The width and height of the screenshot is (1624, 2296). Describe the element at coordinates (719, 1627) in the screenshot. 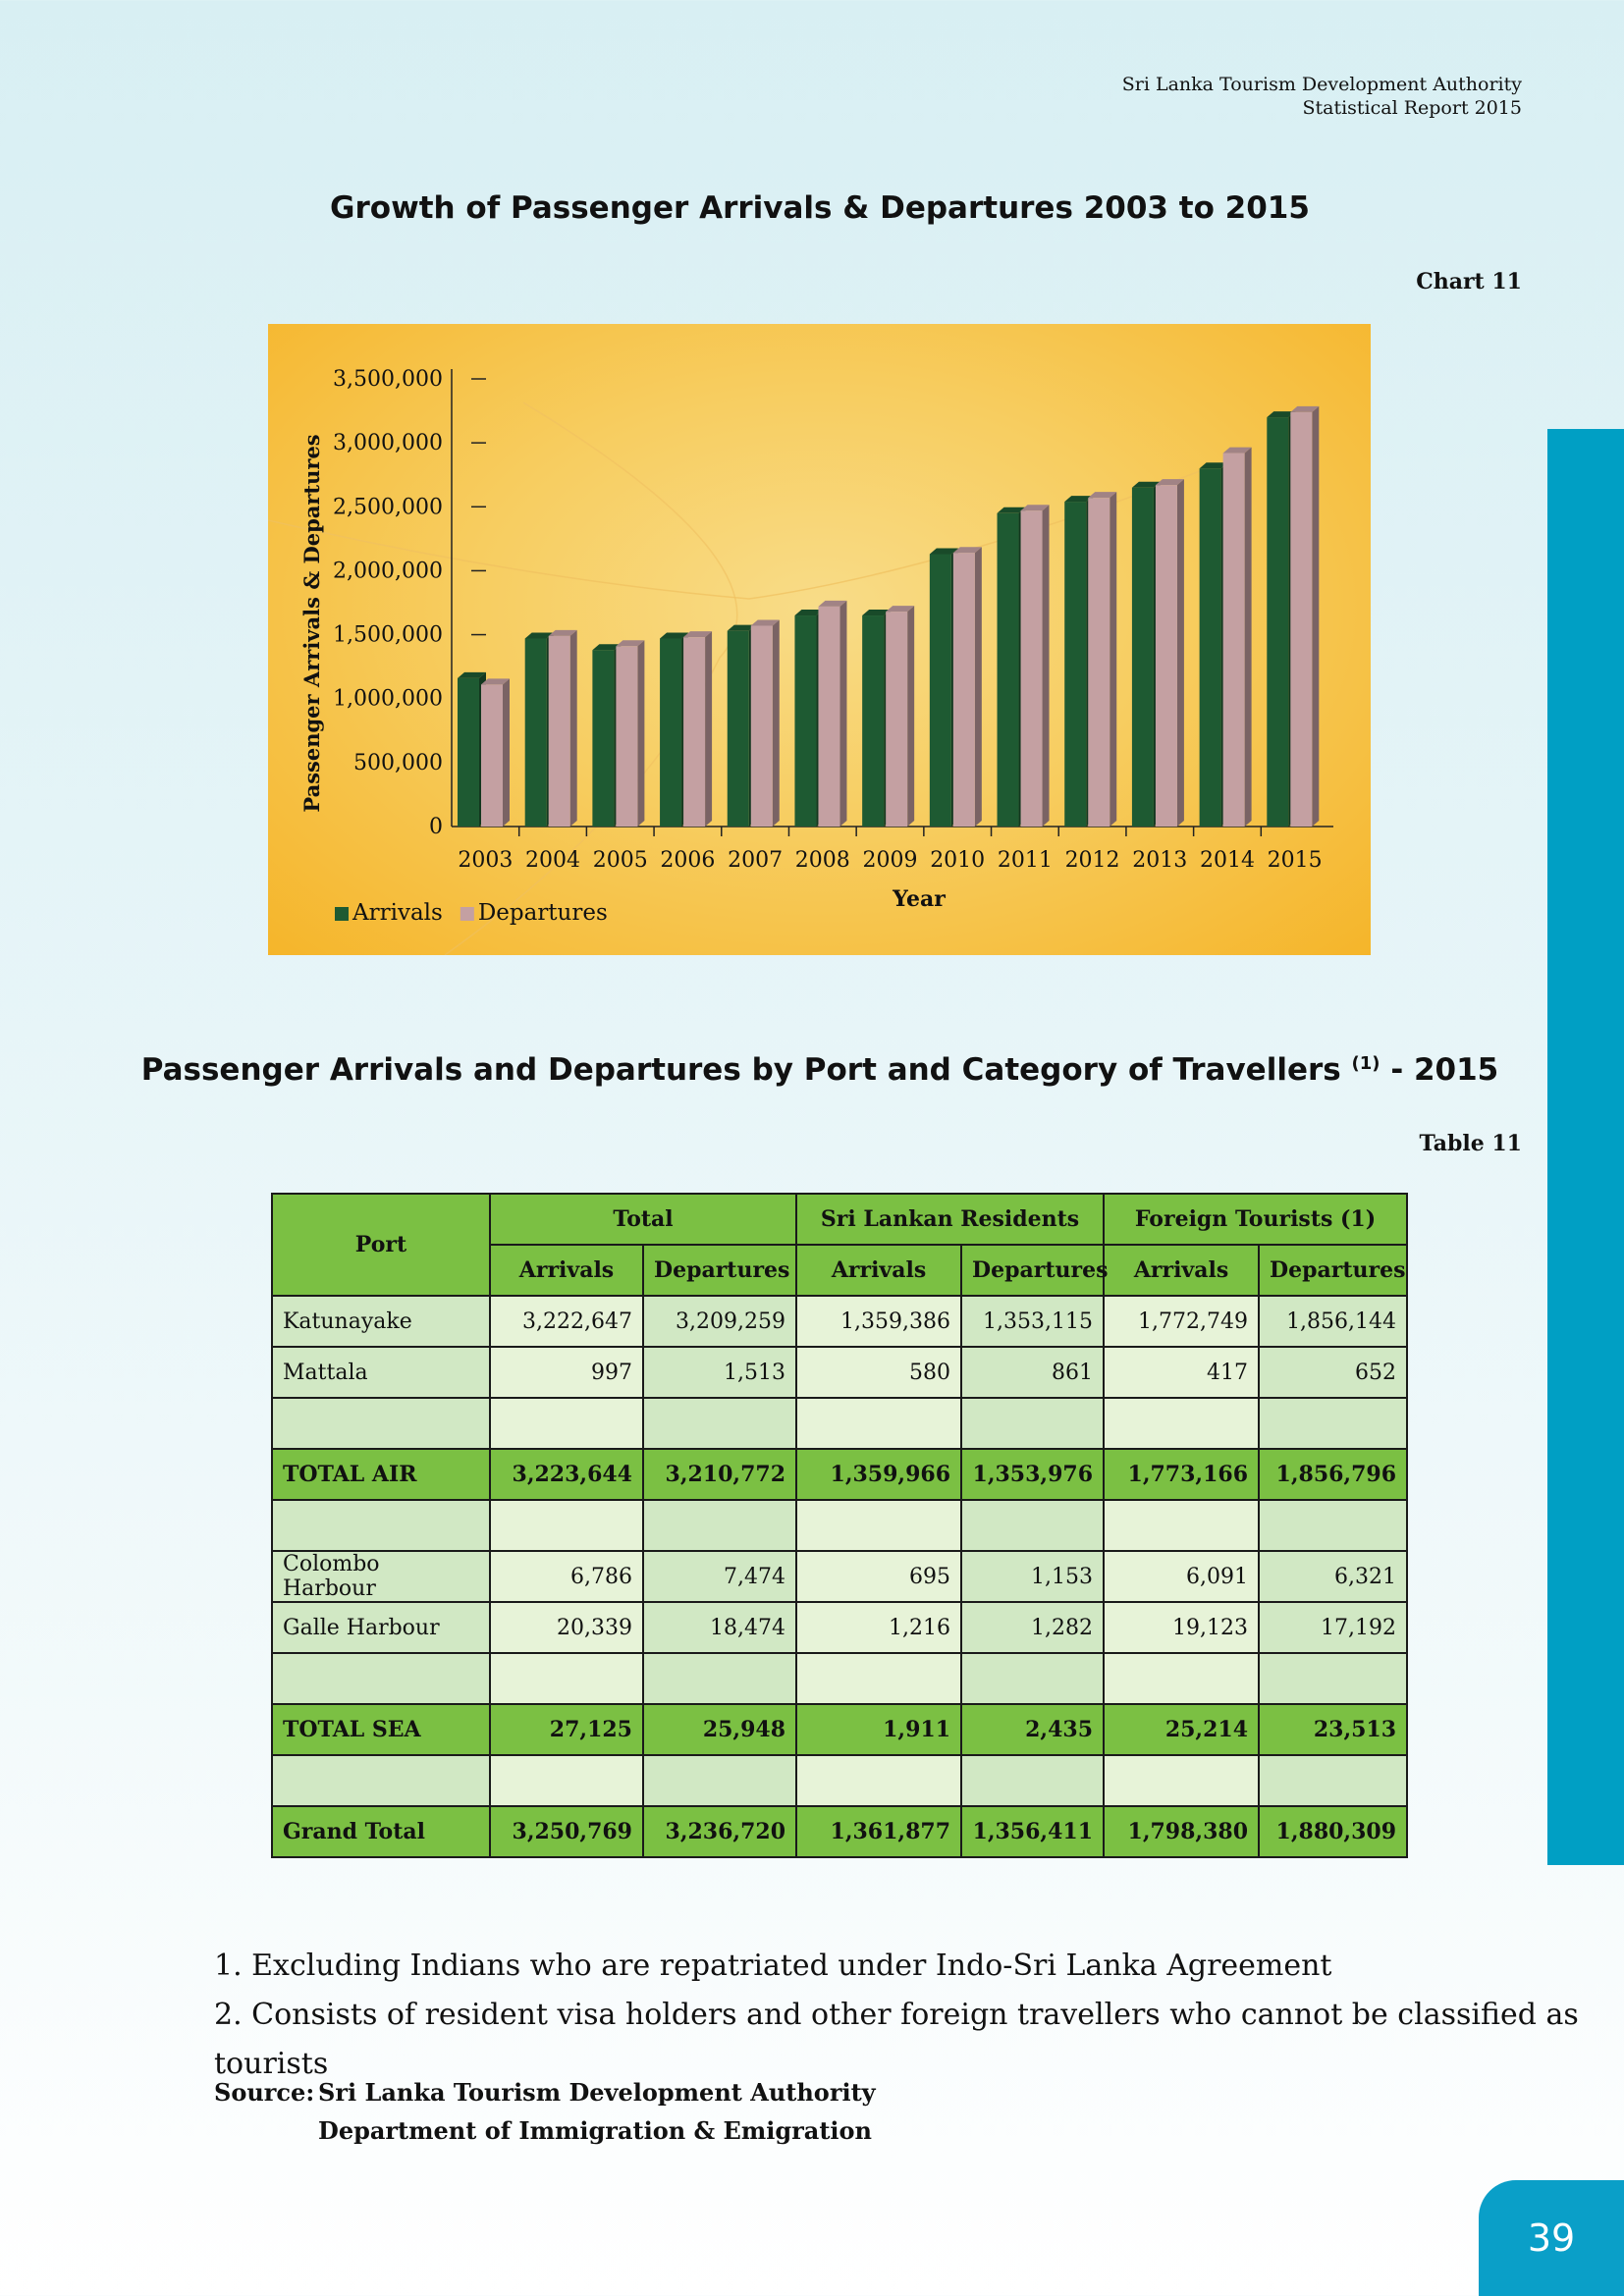

I see `value-cell: 18,474` at that location.